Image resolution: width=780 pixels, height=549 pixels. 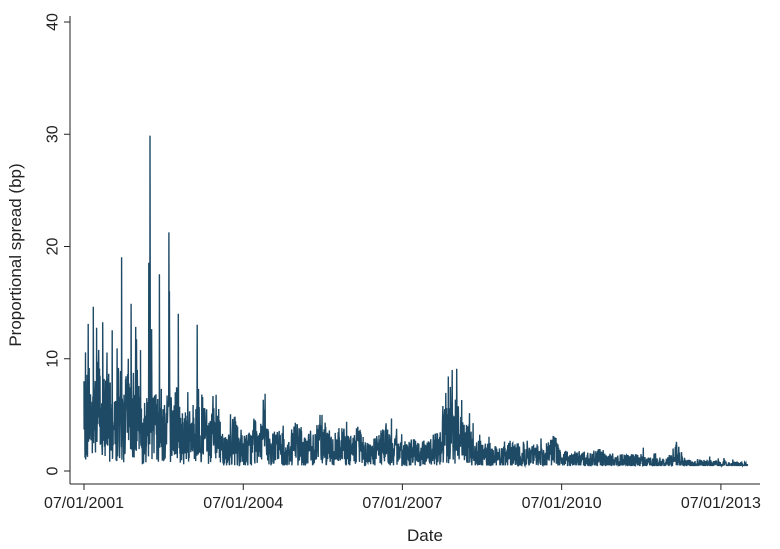 What do you see at coordinates (721, 503) in the screenshot?
I see `x-tick-label: 07/01/2013` at bounding box center [721, 503].